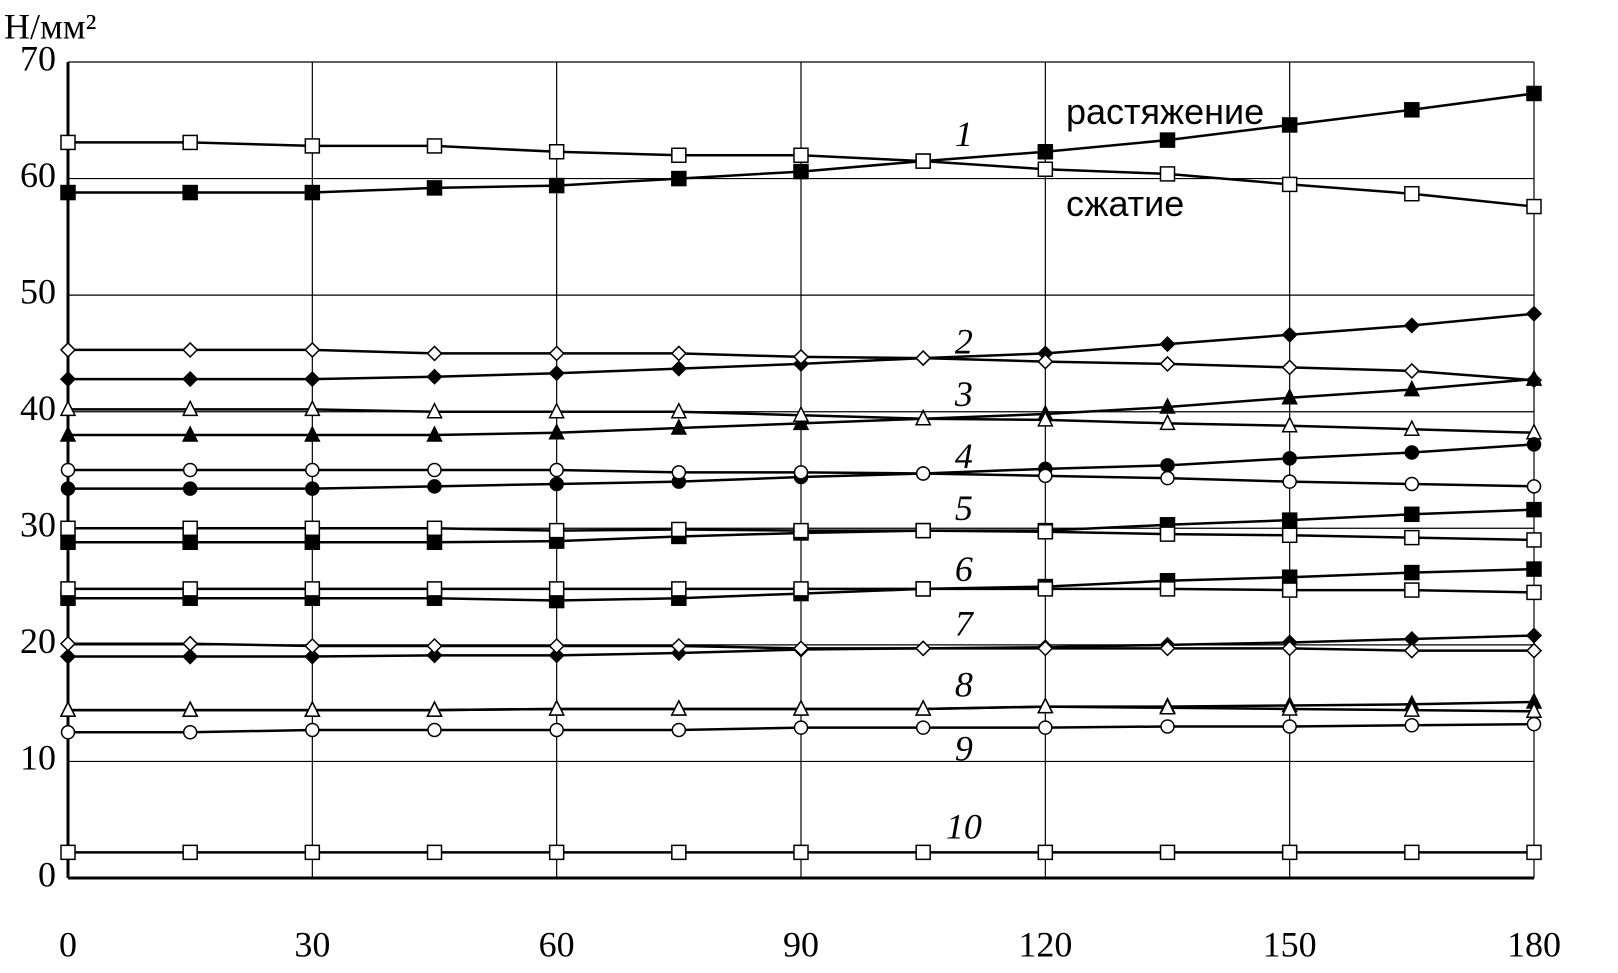 Image resolution: width=1618 pixels, height=973 pixels. I want to click on annotation: 7, so click(965, 624).